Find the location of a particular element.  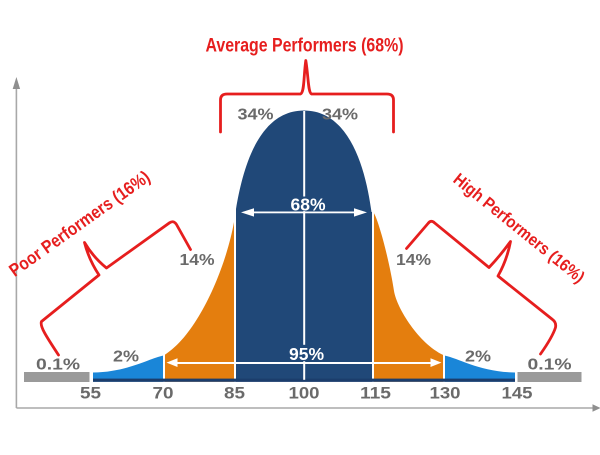

svg-text: 85 is located at coordinates (234, 393).